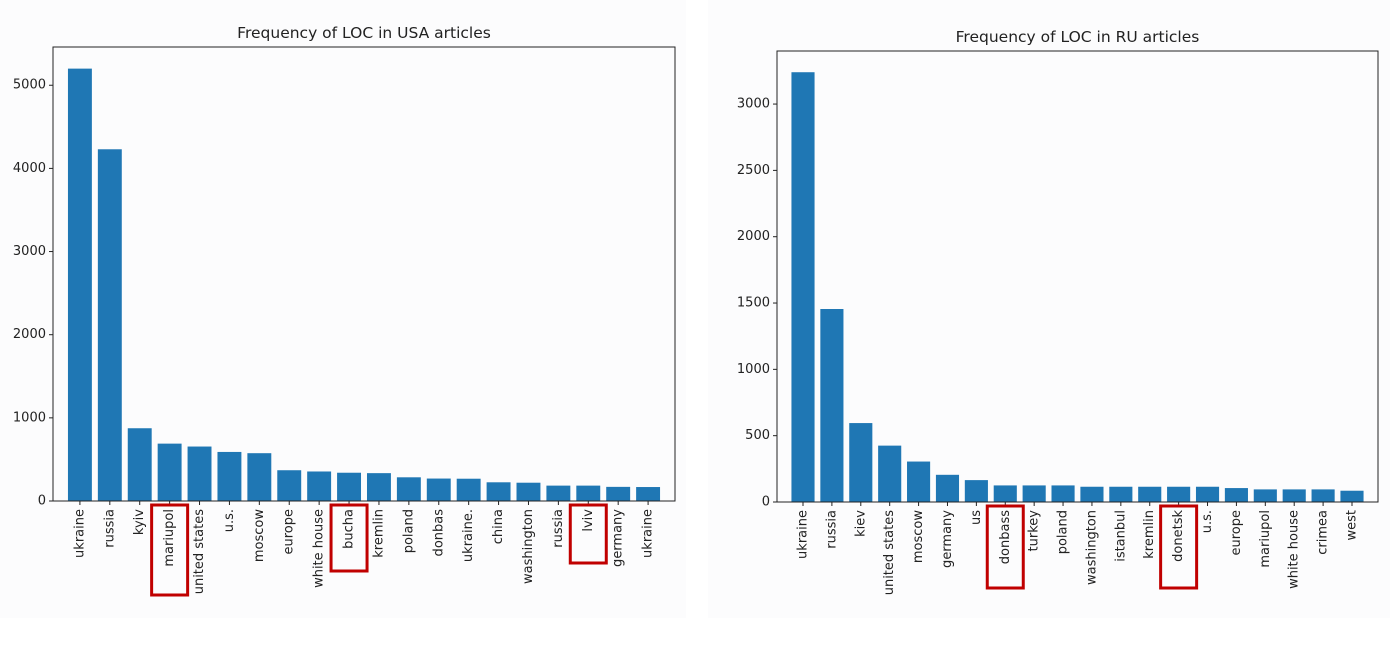 The height and width of the screenshot is (654, 1400). What do you see at coordinates (1149, 534) in the screenshot?
I see `x-tick-label: kremlin` at bounding box center [1149, 534].